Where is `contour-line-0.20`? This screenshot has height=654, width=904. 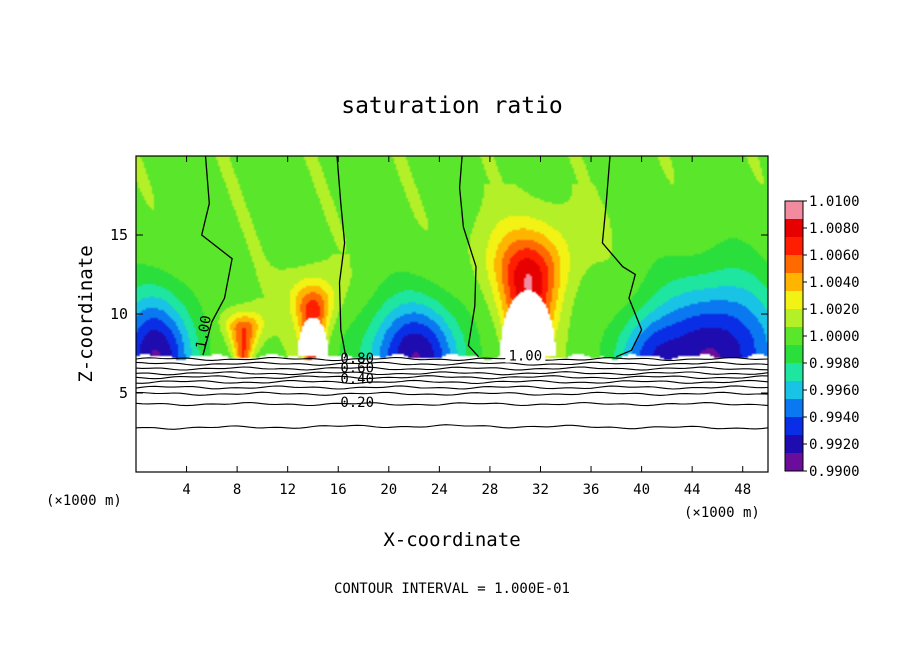
contour-line-0.20 is located at coordinates (452, 404).